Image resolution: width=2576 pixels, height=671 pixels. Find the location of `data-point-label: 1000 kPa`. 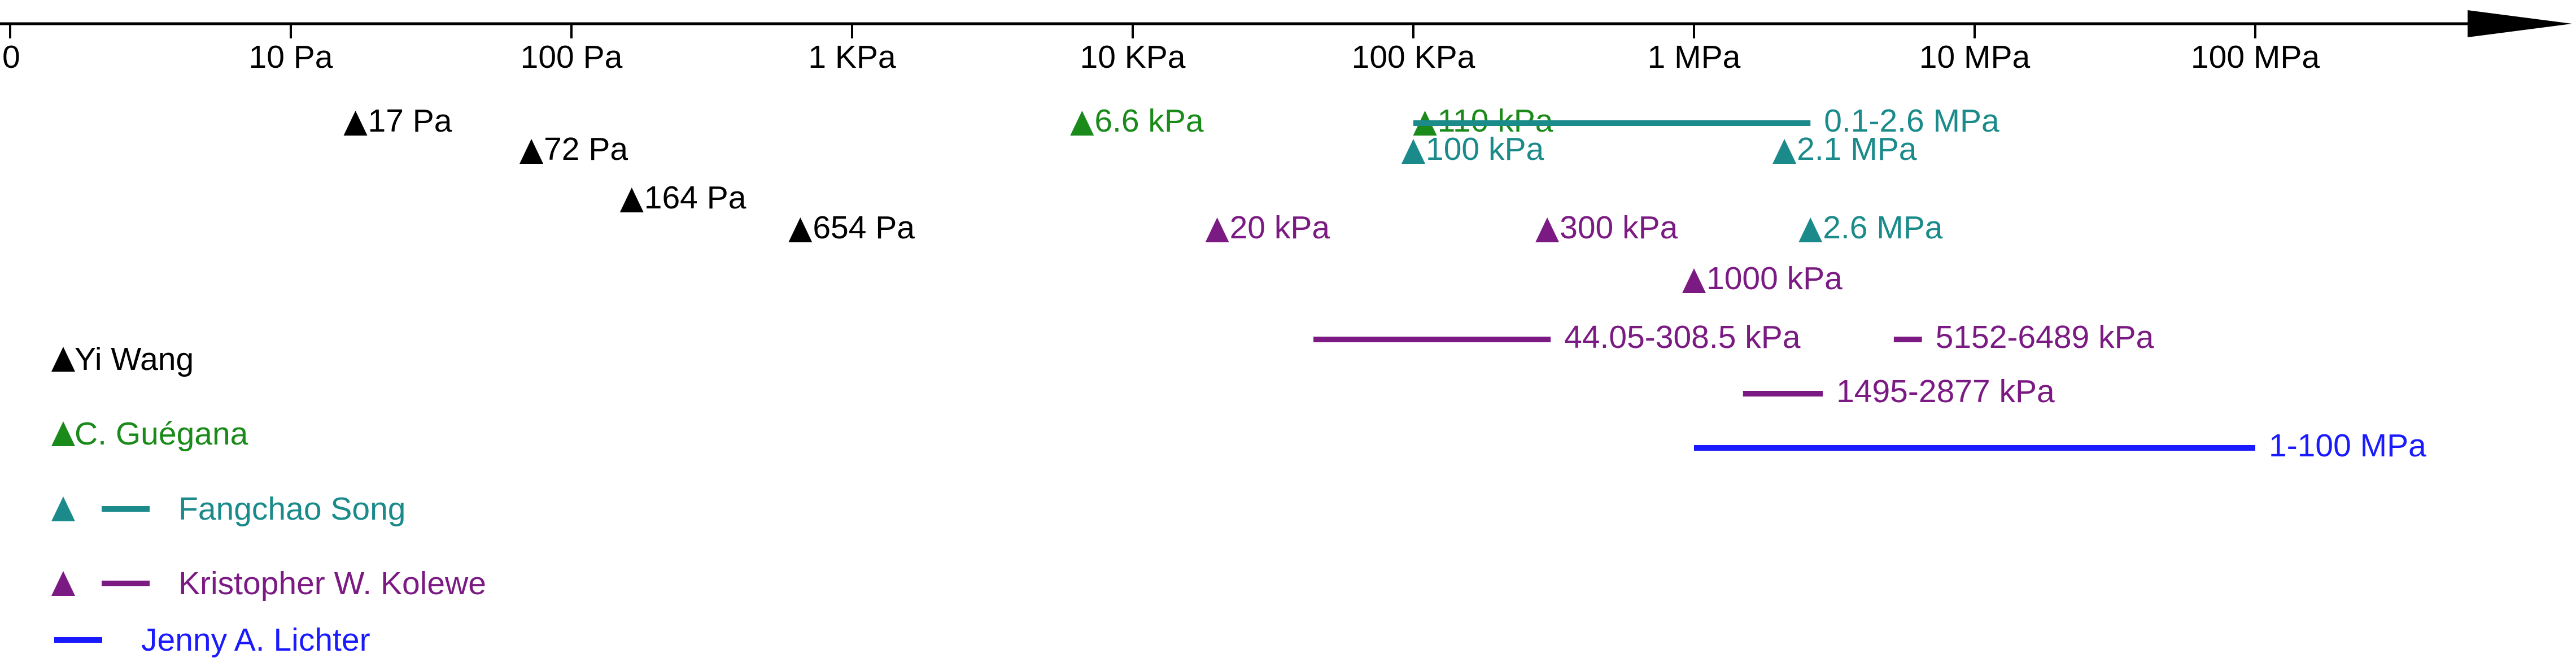

data-point-label: 1000 kPa is located at coordinates (1774, 278).